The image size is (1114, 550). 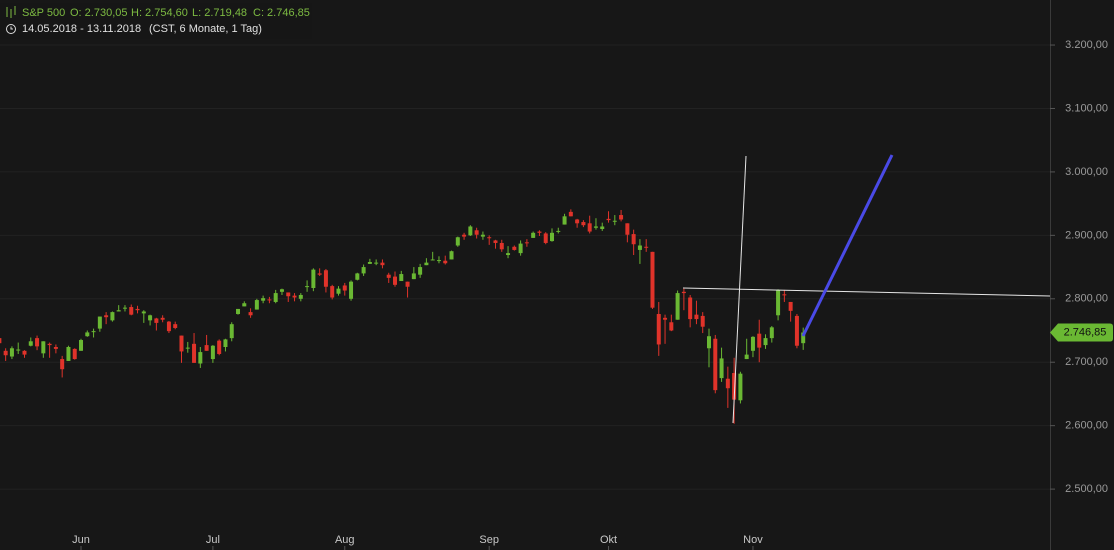 What do you see at coordinates (81, 29) in the screenshot?
I see `date-range: 14.05.2018 - 13.11.2018` at bounding box center [81, 29].